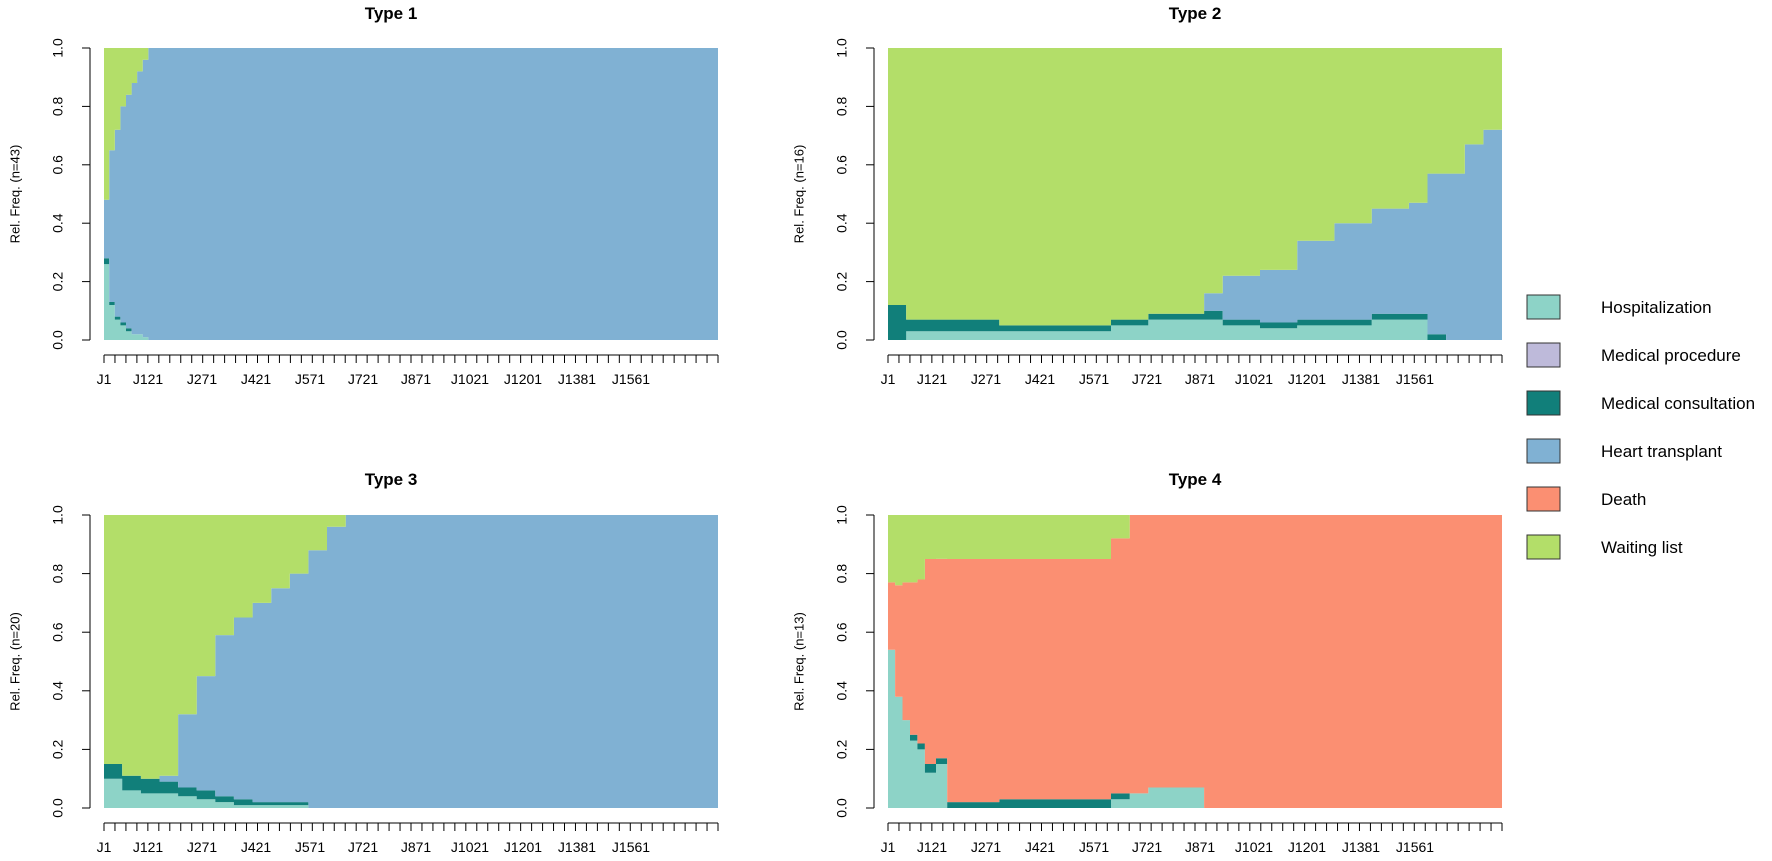  I want to click on legend-item: Waiting list, so click(1604, 547).